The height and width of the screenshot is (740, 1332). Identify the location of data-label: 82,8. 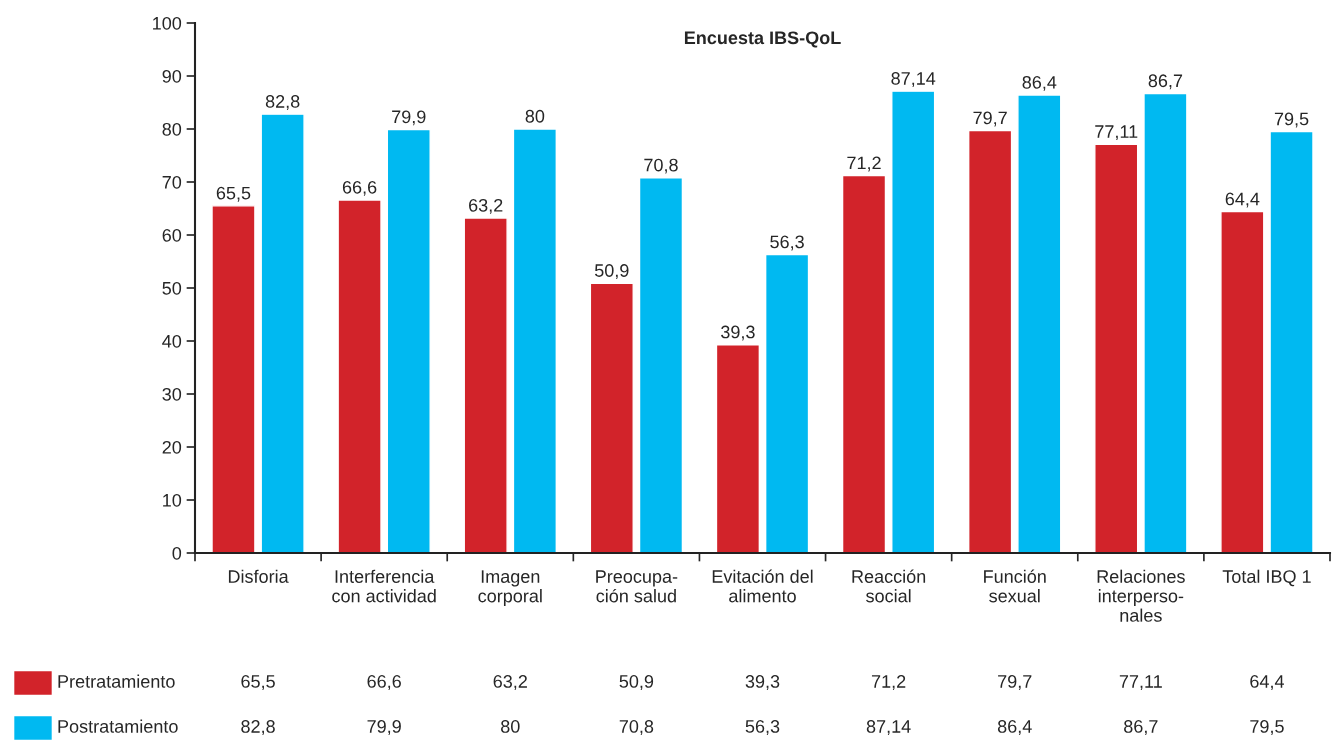
(258, 727).